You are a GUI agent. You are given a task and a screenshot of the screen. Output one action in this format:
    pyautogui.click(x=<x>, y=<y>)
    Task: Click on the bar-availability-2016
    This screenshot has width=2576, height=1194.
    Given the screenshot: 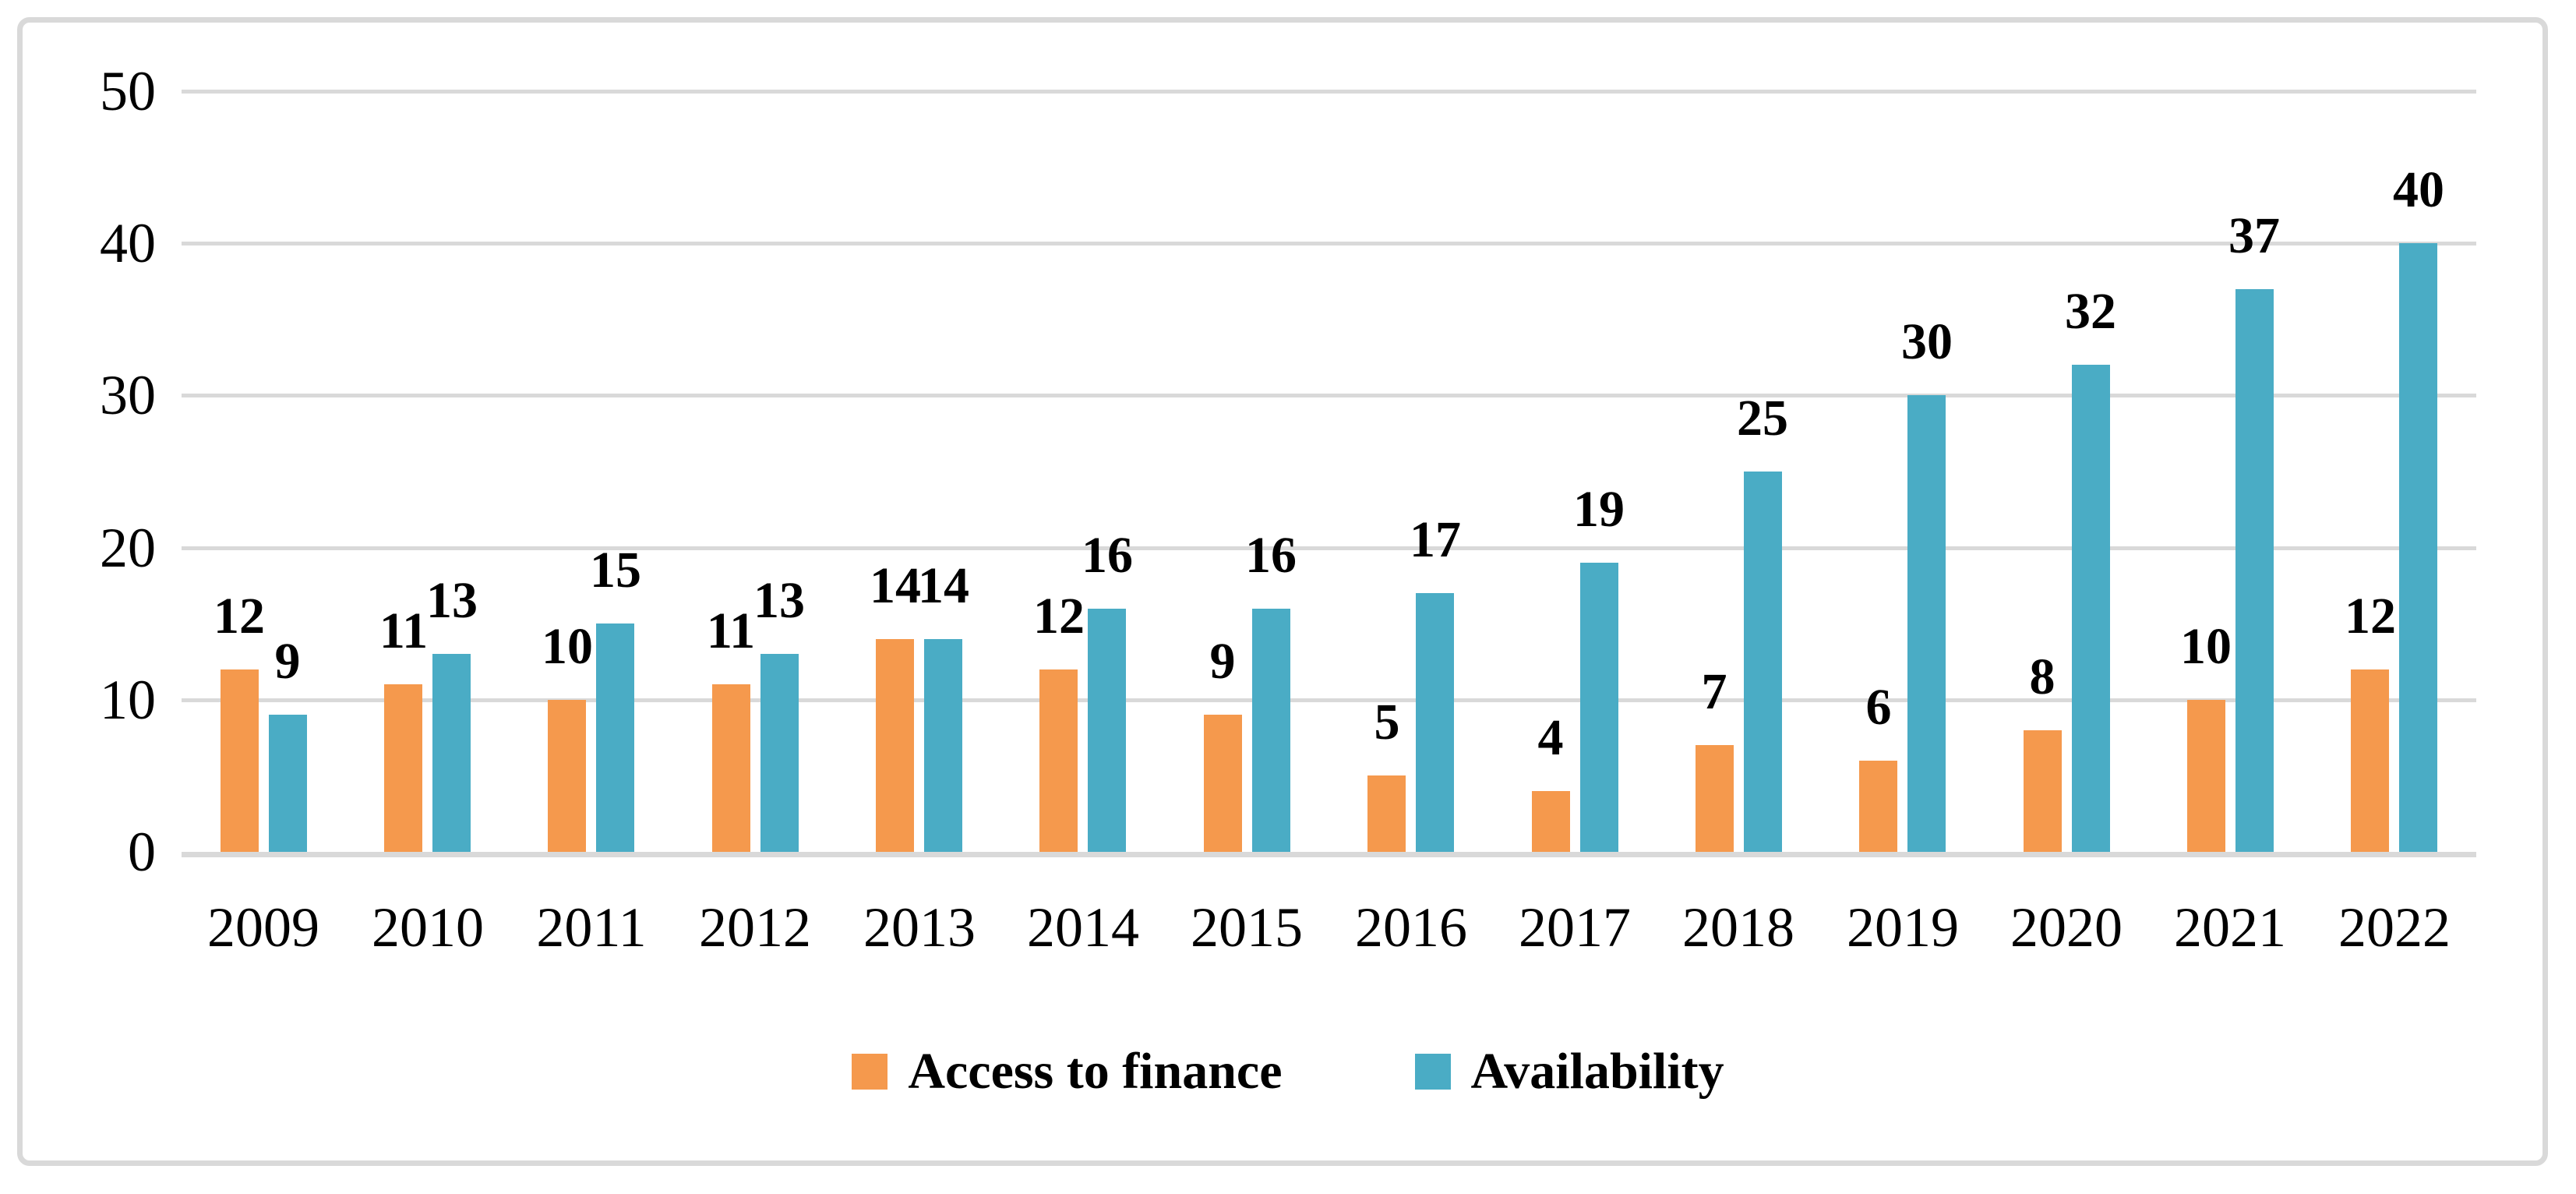 What is the action you would take?
    pyautogui.click(x=1435, y=722)
    